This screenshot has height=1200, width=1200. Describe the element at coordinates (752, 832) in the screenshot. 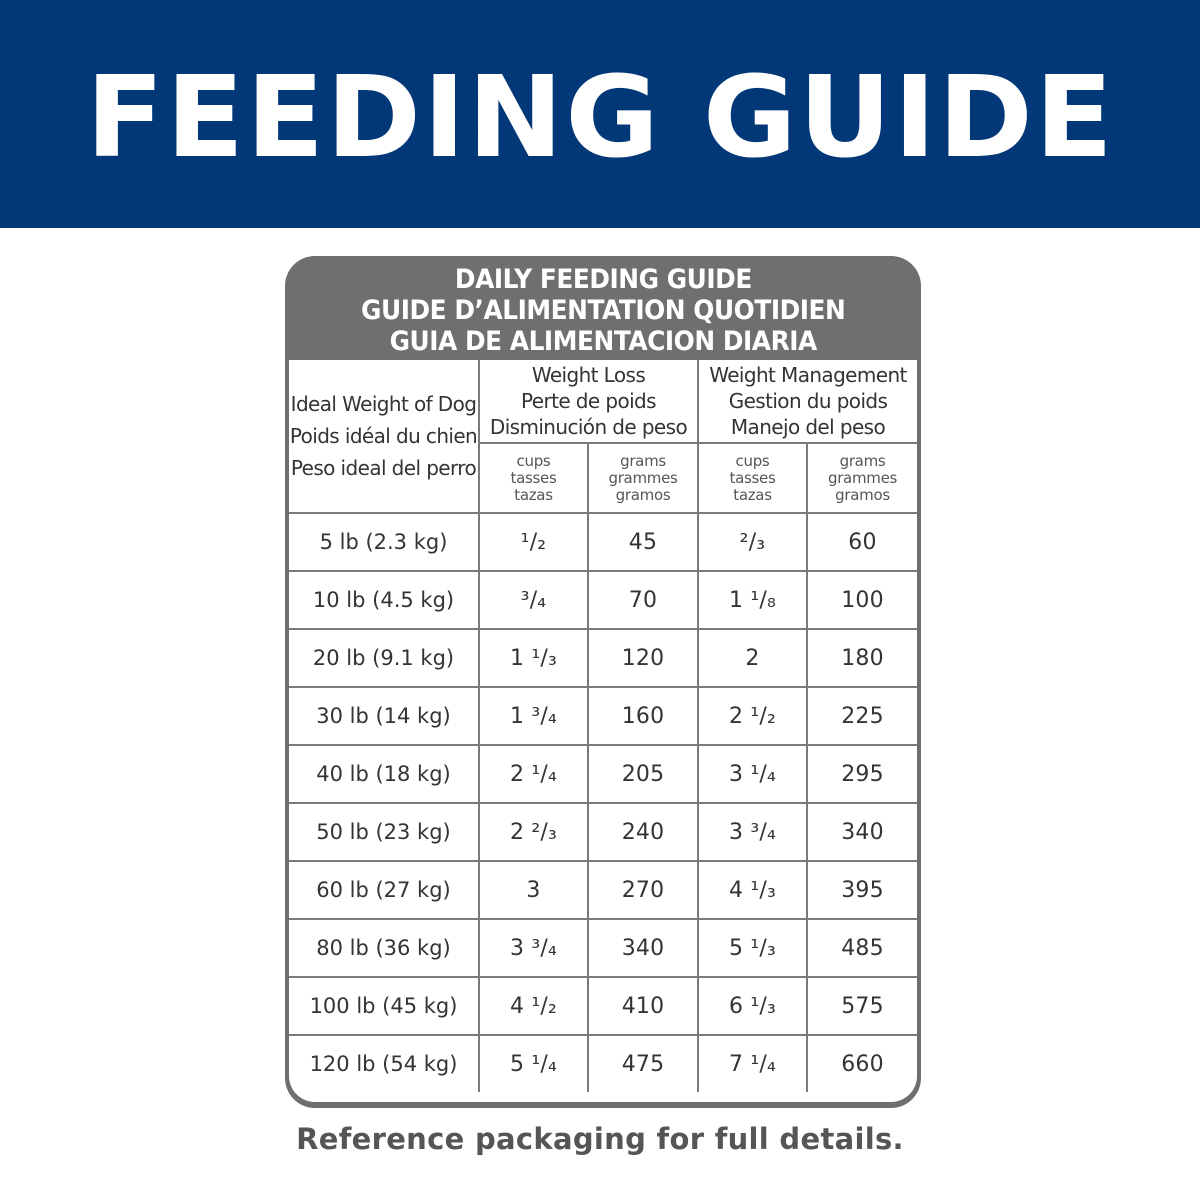

I see `management-cups-cell: 3 ³/₄` at that location.